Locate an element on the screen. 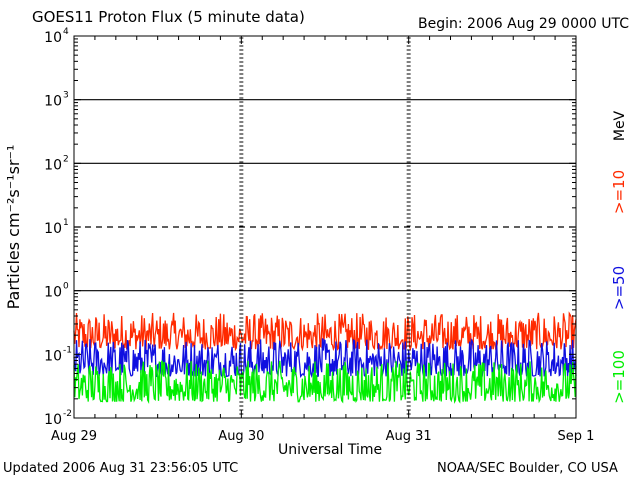 Image resolution: width=640 pixels, height=480 pixels. x-axis-label: Universal Time is located at coordinates (330, 450).